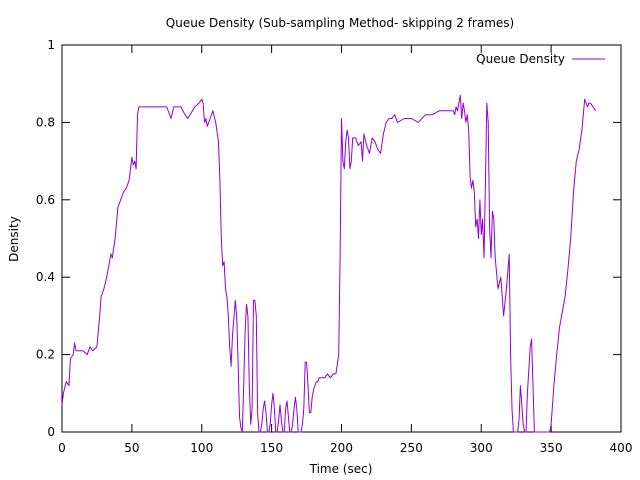 The width and height of the screenshot is (640, 480). What do you see at coordinates (51, 45) in the screenshot?
I see `y-tick-label: 1` at bounding box center [51, 45].